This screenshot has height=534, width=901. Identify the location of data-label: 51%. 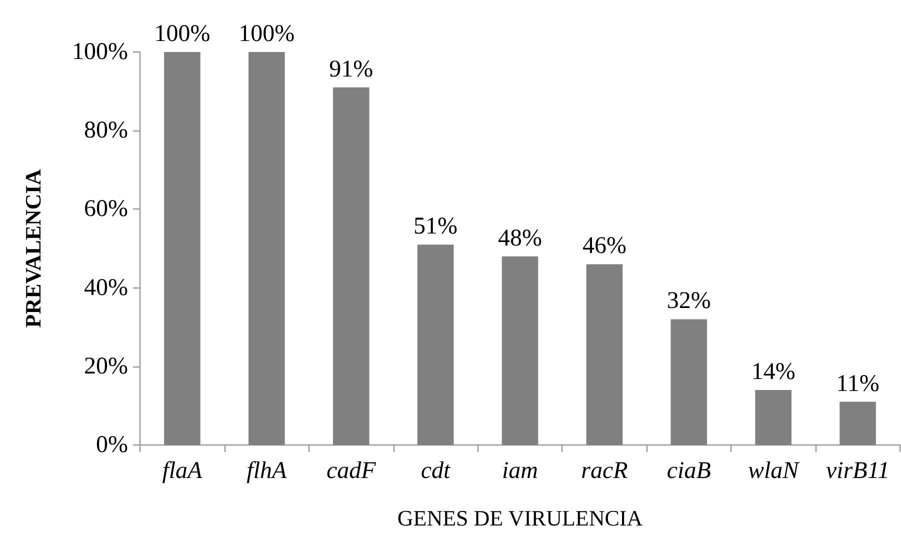
(436, 227).